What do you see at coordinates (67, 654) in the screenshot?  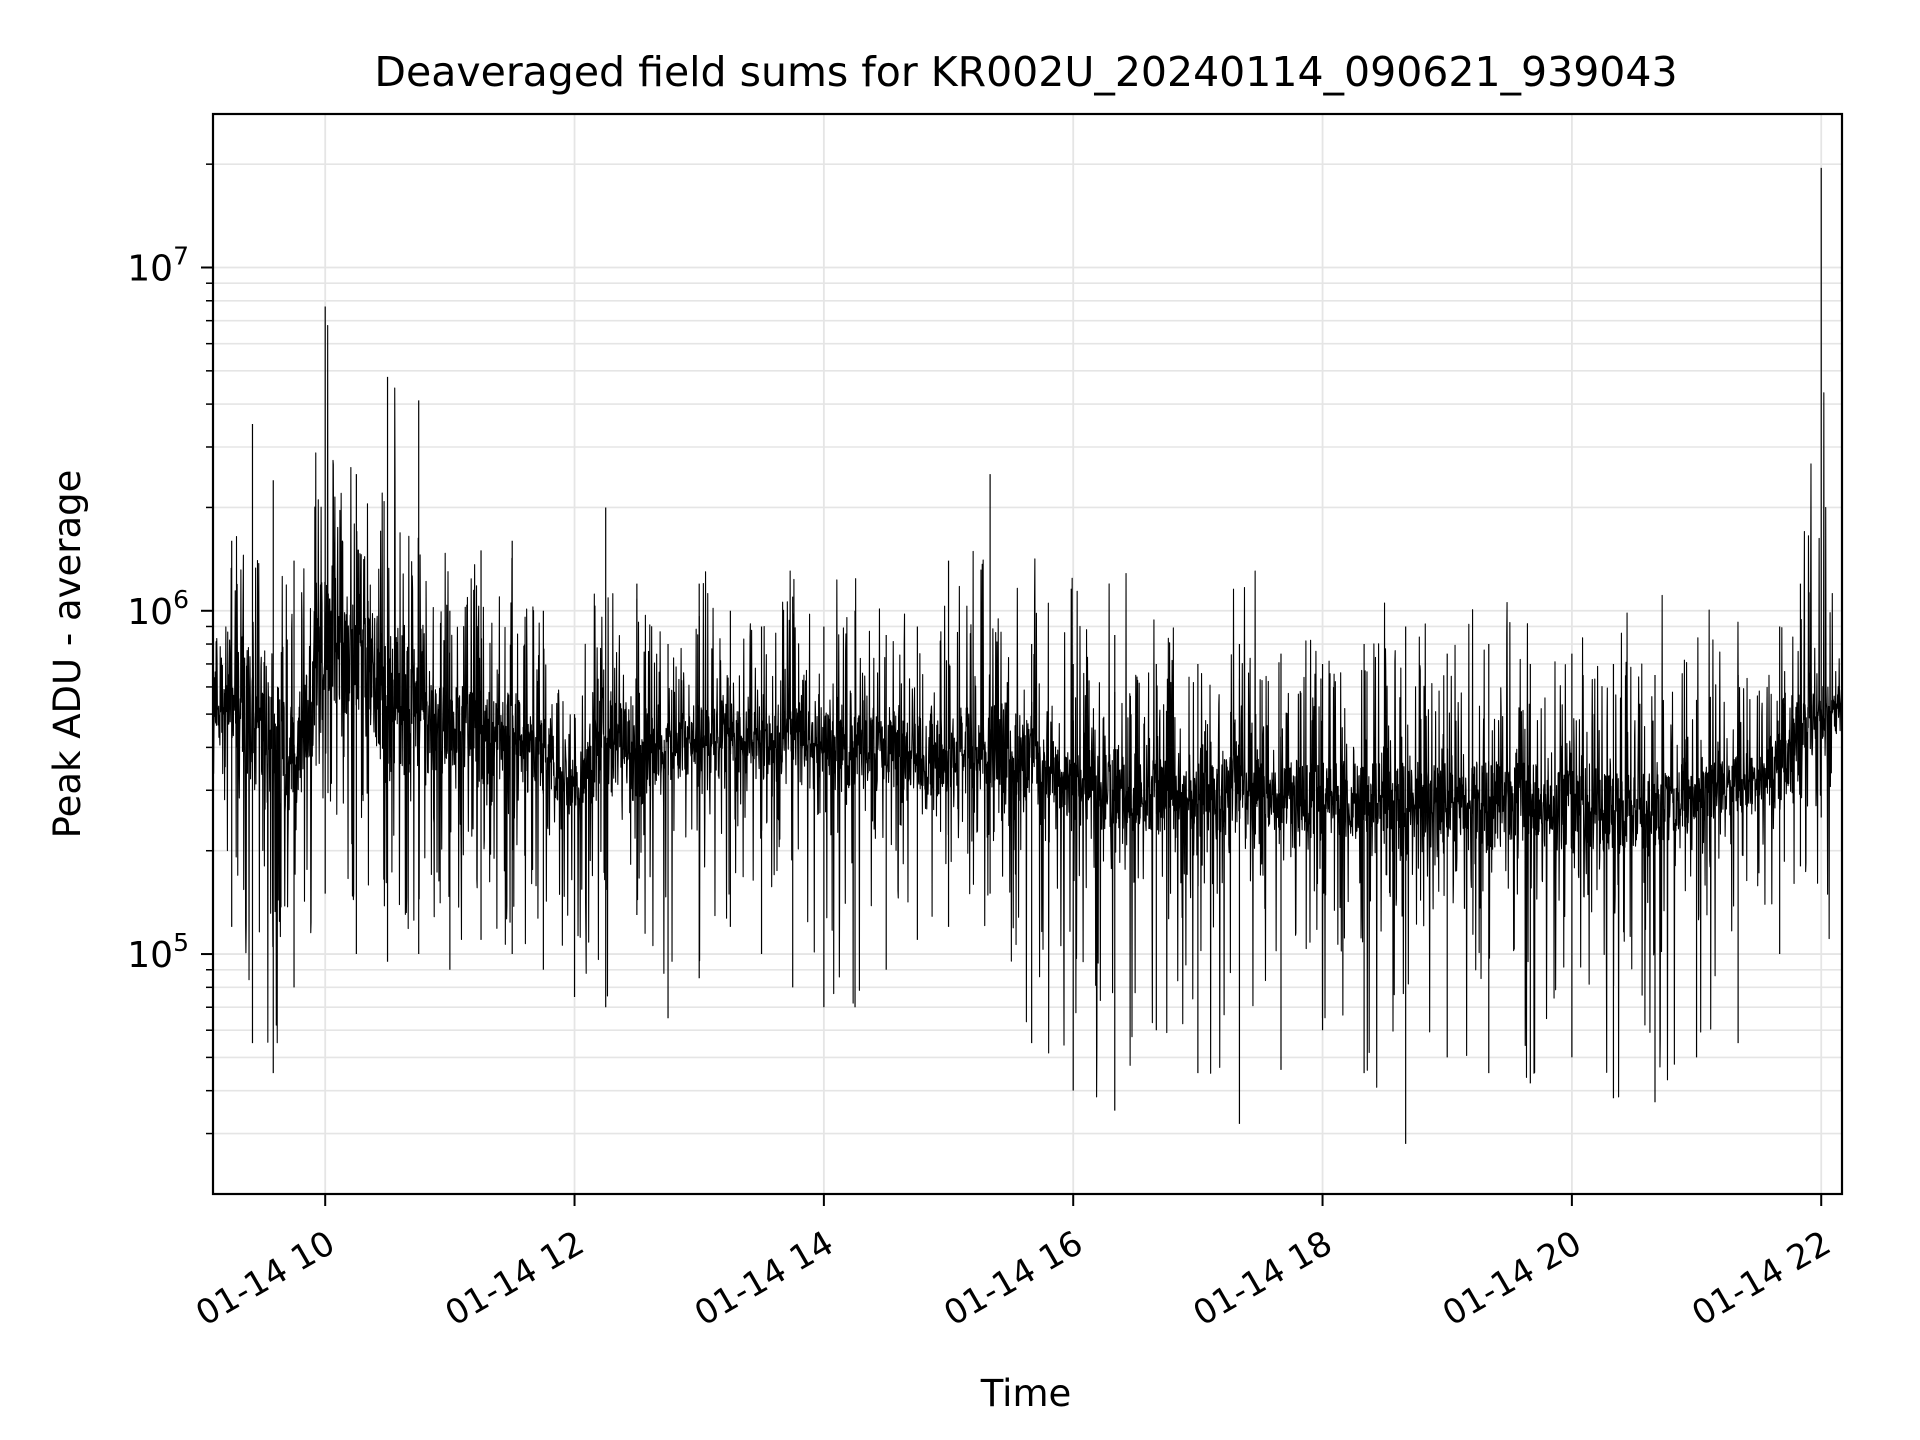 I see `y-axis-label: Peak ADU - average` at bounding box center [67, 654].